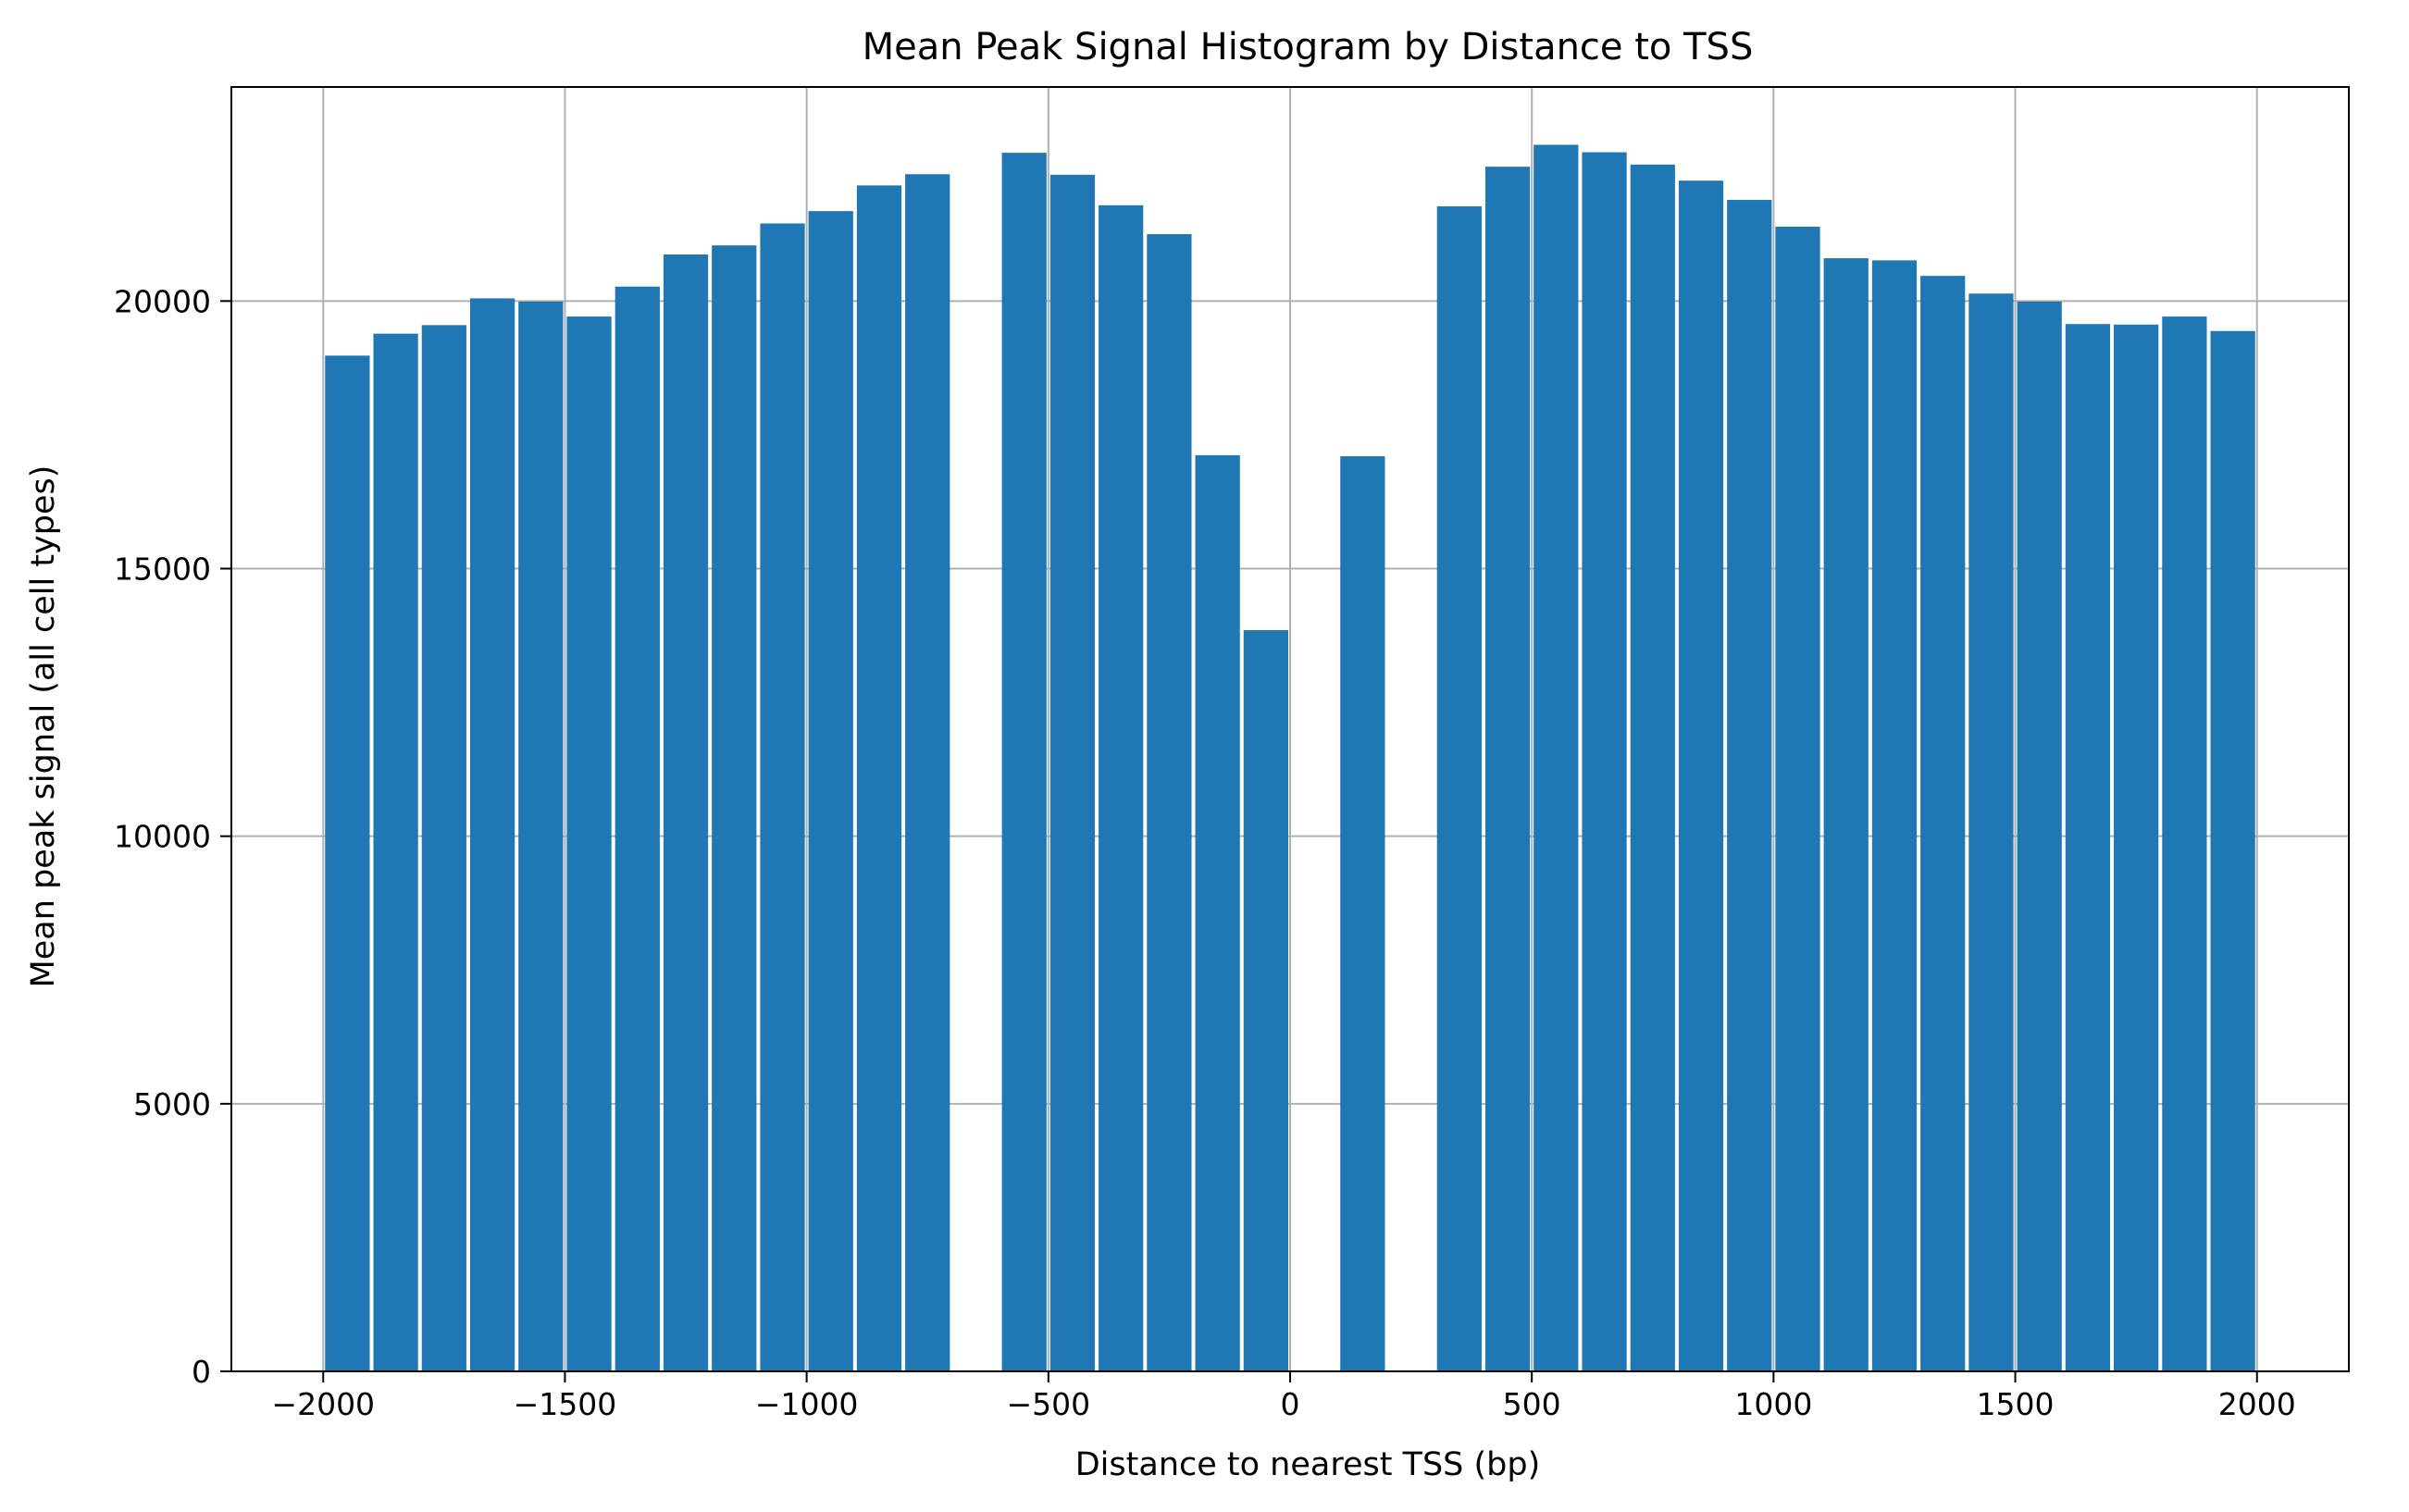  I want to click on x-tick-label: −500, so click(1048, 1404).